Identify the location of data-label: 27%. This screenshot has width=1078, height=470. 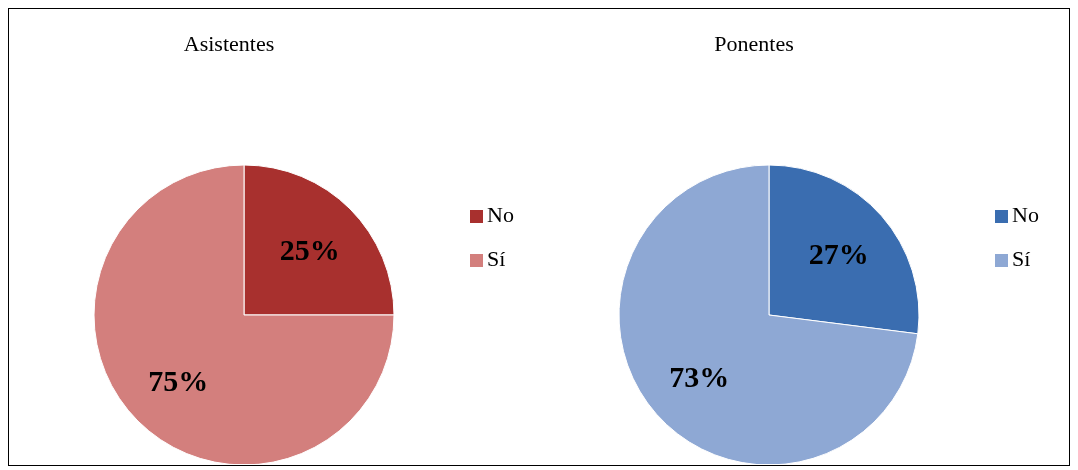
(838, 253).